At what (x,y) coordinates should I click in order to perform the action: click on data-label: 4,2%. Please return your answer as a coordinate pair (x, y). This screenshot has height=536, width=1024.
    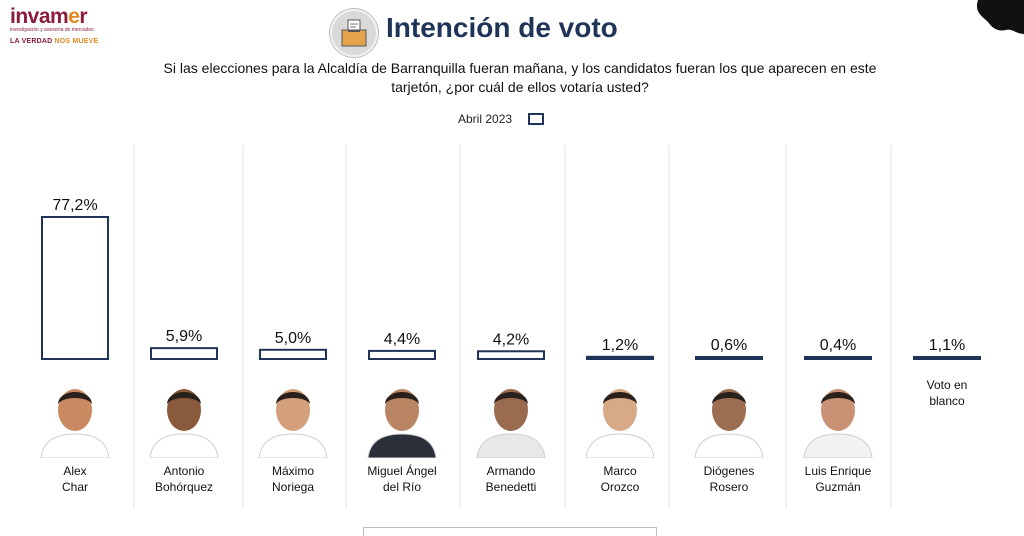
    Looking at the image, I should click on (511, 339).